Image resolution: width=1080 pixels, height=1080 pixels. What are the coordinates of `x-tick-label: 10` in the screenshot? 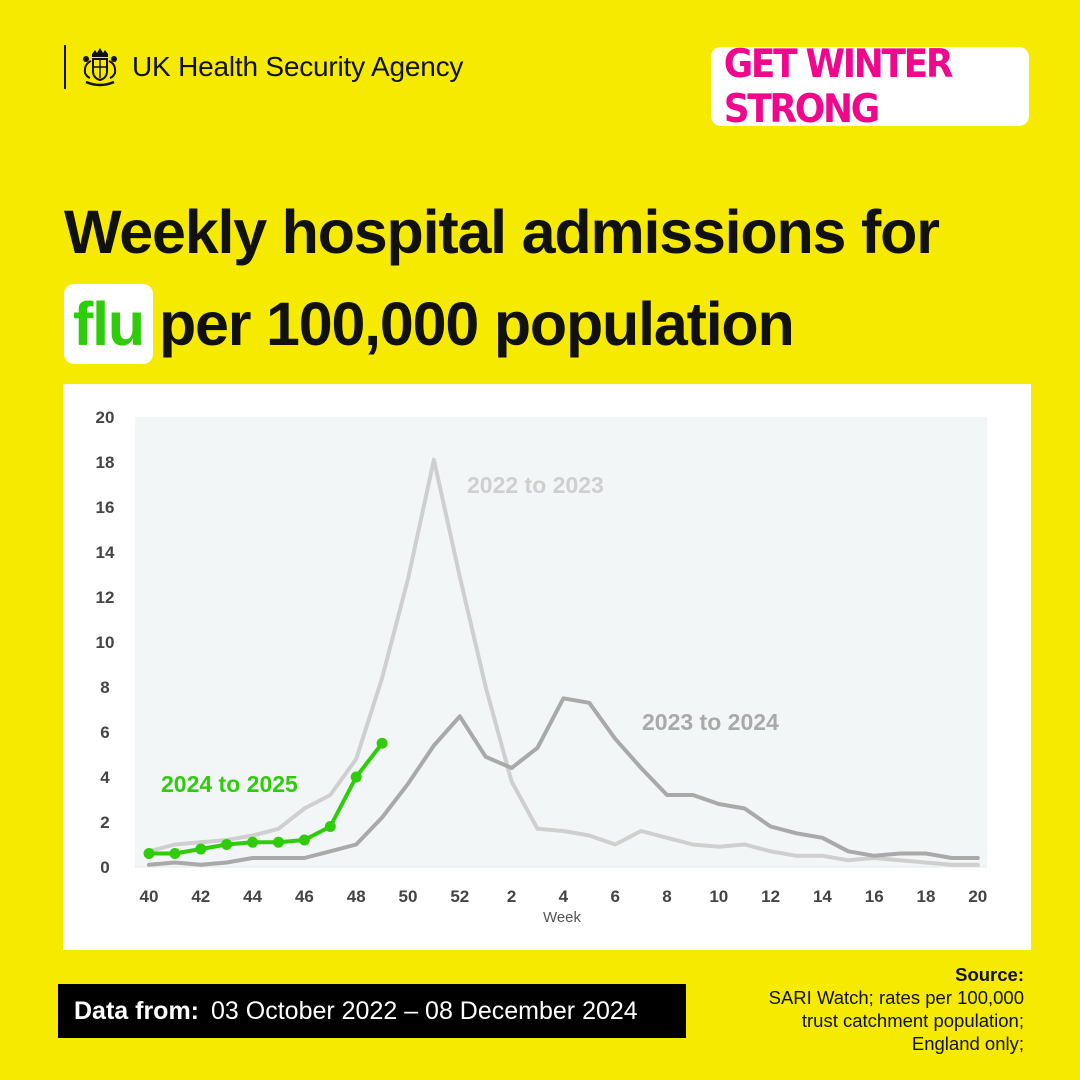 It's located at (718, 896).